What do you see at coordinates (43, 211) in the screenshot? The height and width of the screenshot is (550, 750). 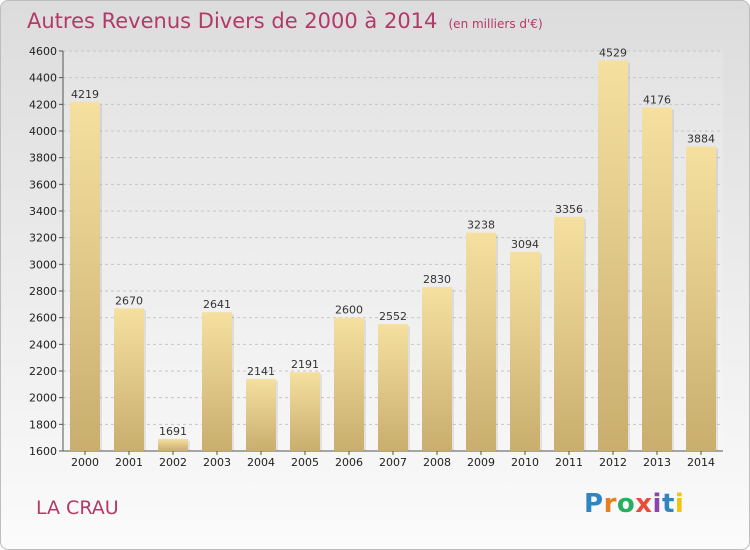 I see `y-tick-label: 3400` at bounding box center [43, 211].